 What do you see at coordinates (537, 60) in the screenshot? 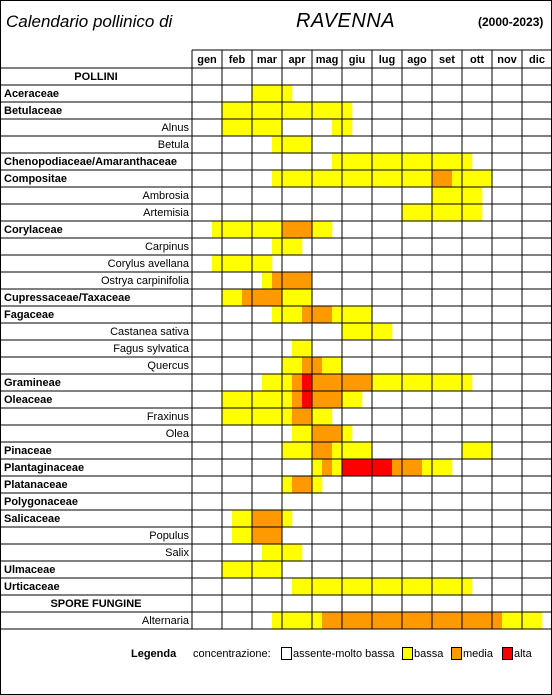
I see `month-header: dic` at bounding box center [537, 60].